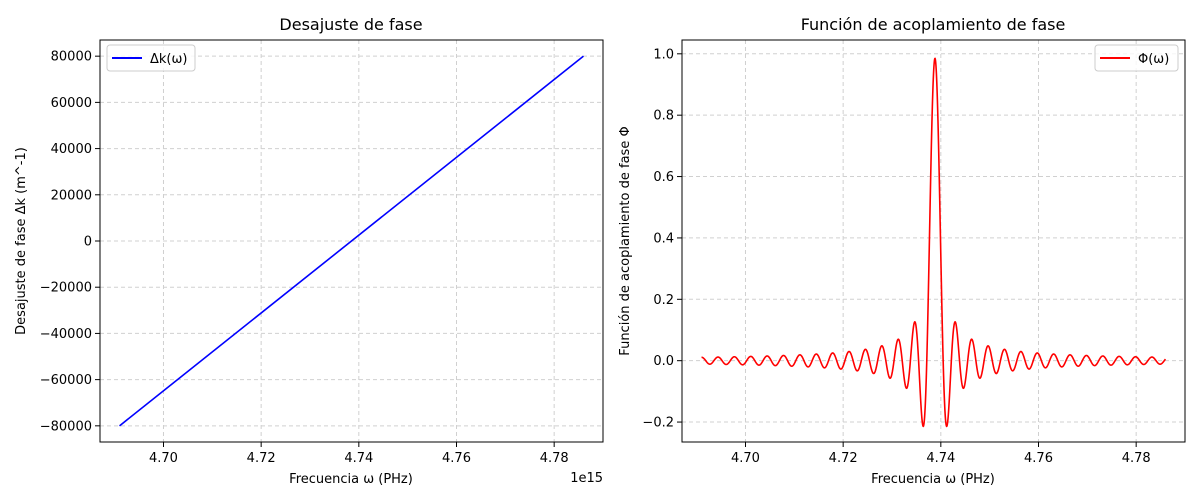 The image size is (1200, 500). What do you see at coordinates (88, 242) in the screenshot?
I see `y-tick-label: 0` at bounding box center [88, 242].